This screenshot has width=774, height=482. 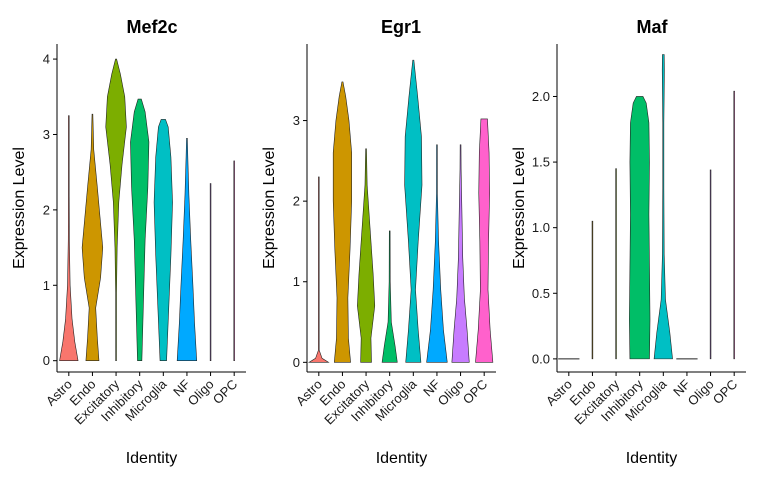 What do you see at coordinates (46, 59) in the screenshot?
I see `y-tick-label: 4` at bounding box center [46, 59].